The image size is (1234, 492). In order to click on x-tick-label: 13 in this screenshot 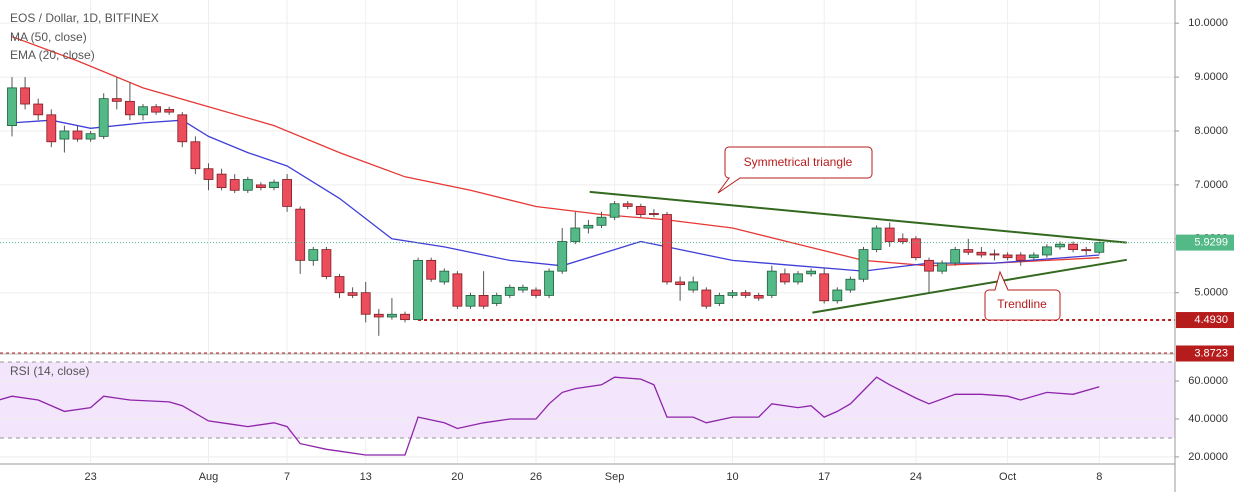, I will do `click(366, 477)`.